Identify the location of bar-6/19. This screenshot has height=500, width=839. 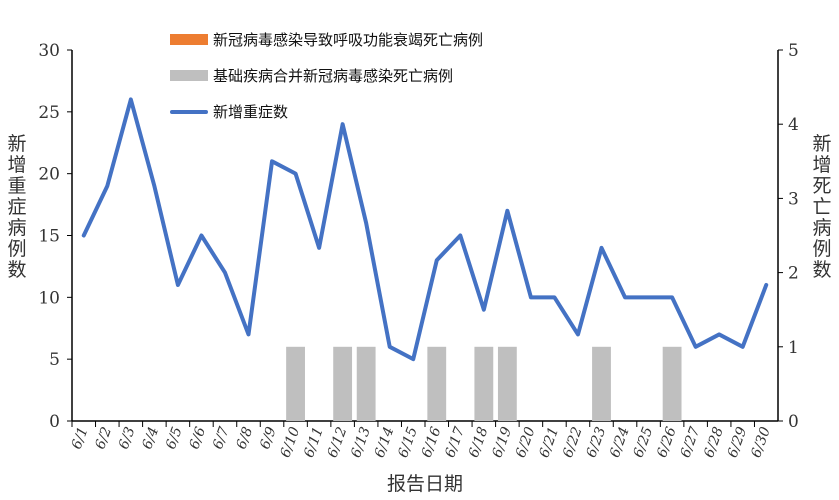
(507, 383).